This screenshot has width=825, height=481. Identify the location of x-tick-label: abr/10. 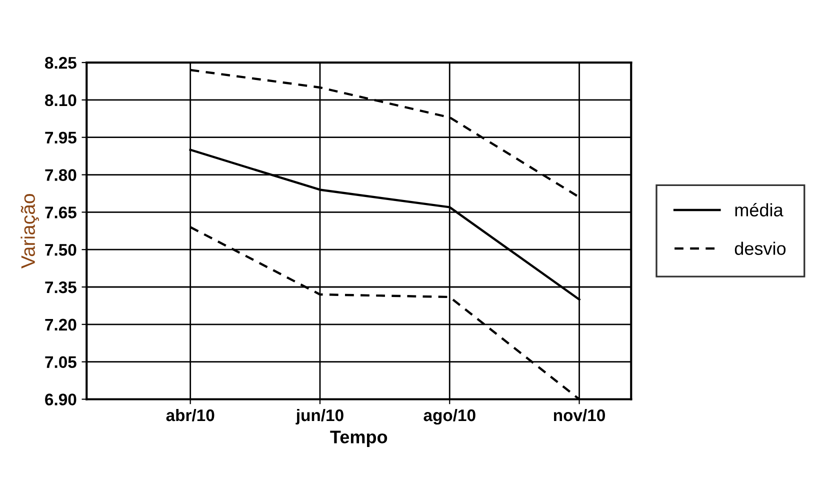
(190, 415).